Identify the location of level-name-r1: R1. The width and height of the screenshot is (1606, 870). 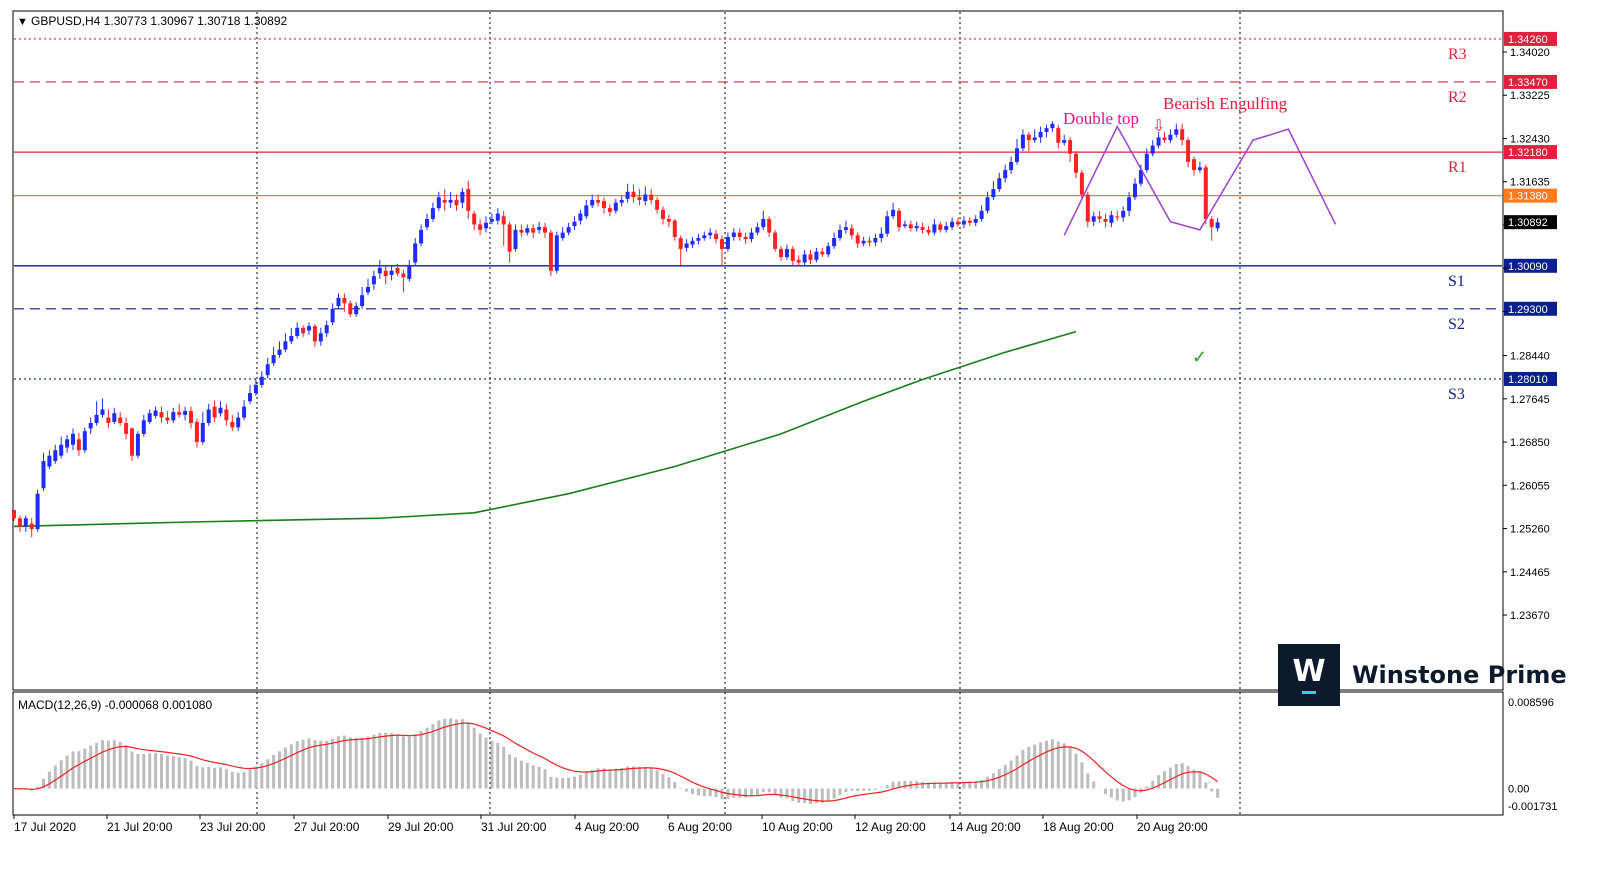
(1457, 167).